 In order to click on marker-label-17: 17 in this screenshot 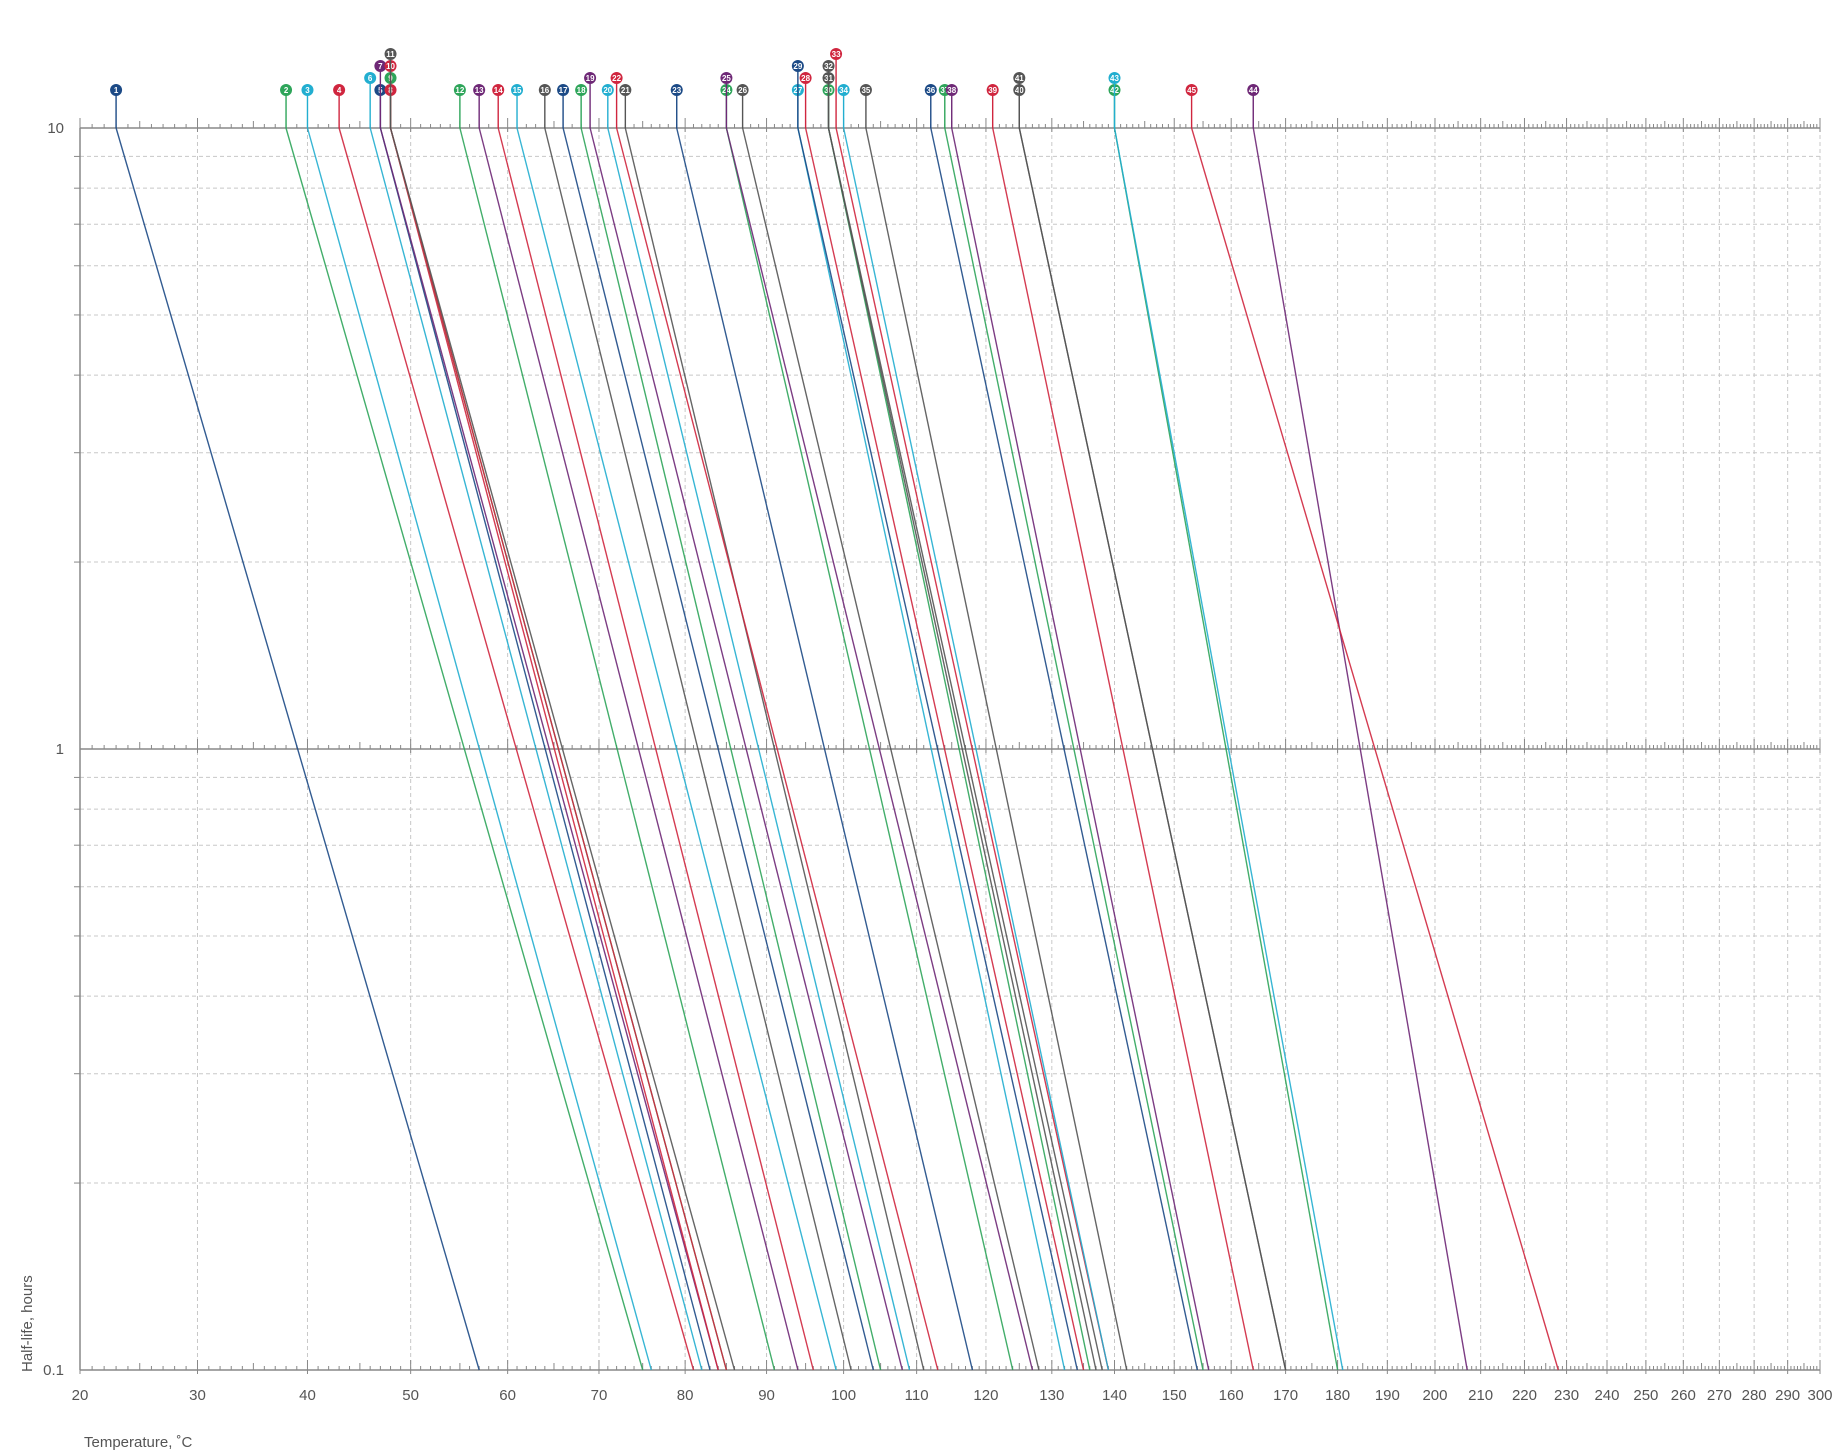, I will do `click(563, 90)`.